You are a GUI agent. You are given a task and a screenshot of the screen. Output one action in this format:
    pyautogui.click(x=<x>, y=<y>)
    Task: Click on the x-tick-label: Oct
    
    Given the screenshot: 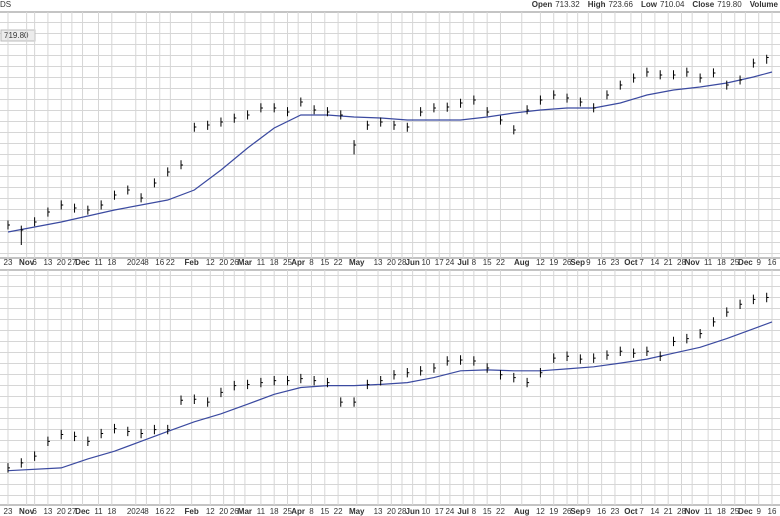 What is the action you would take?
    pyautogui.click(x=631, y=262)
    